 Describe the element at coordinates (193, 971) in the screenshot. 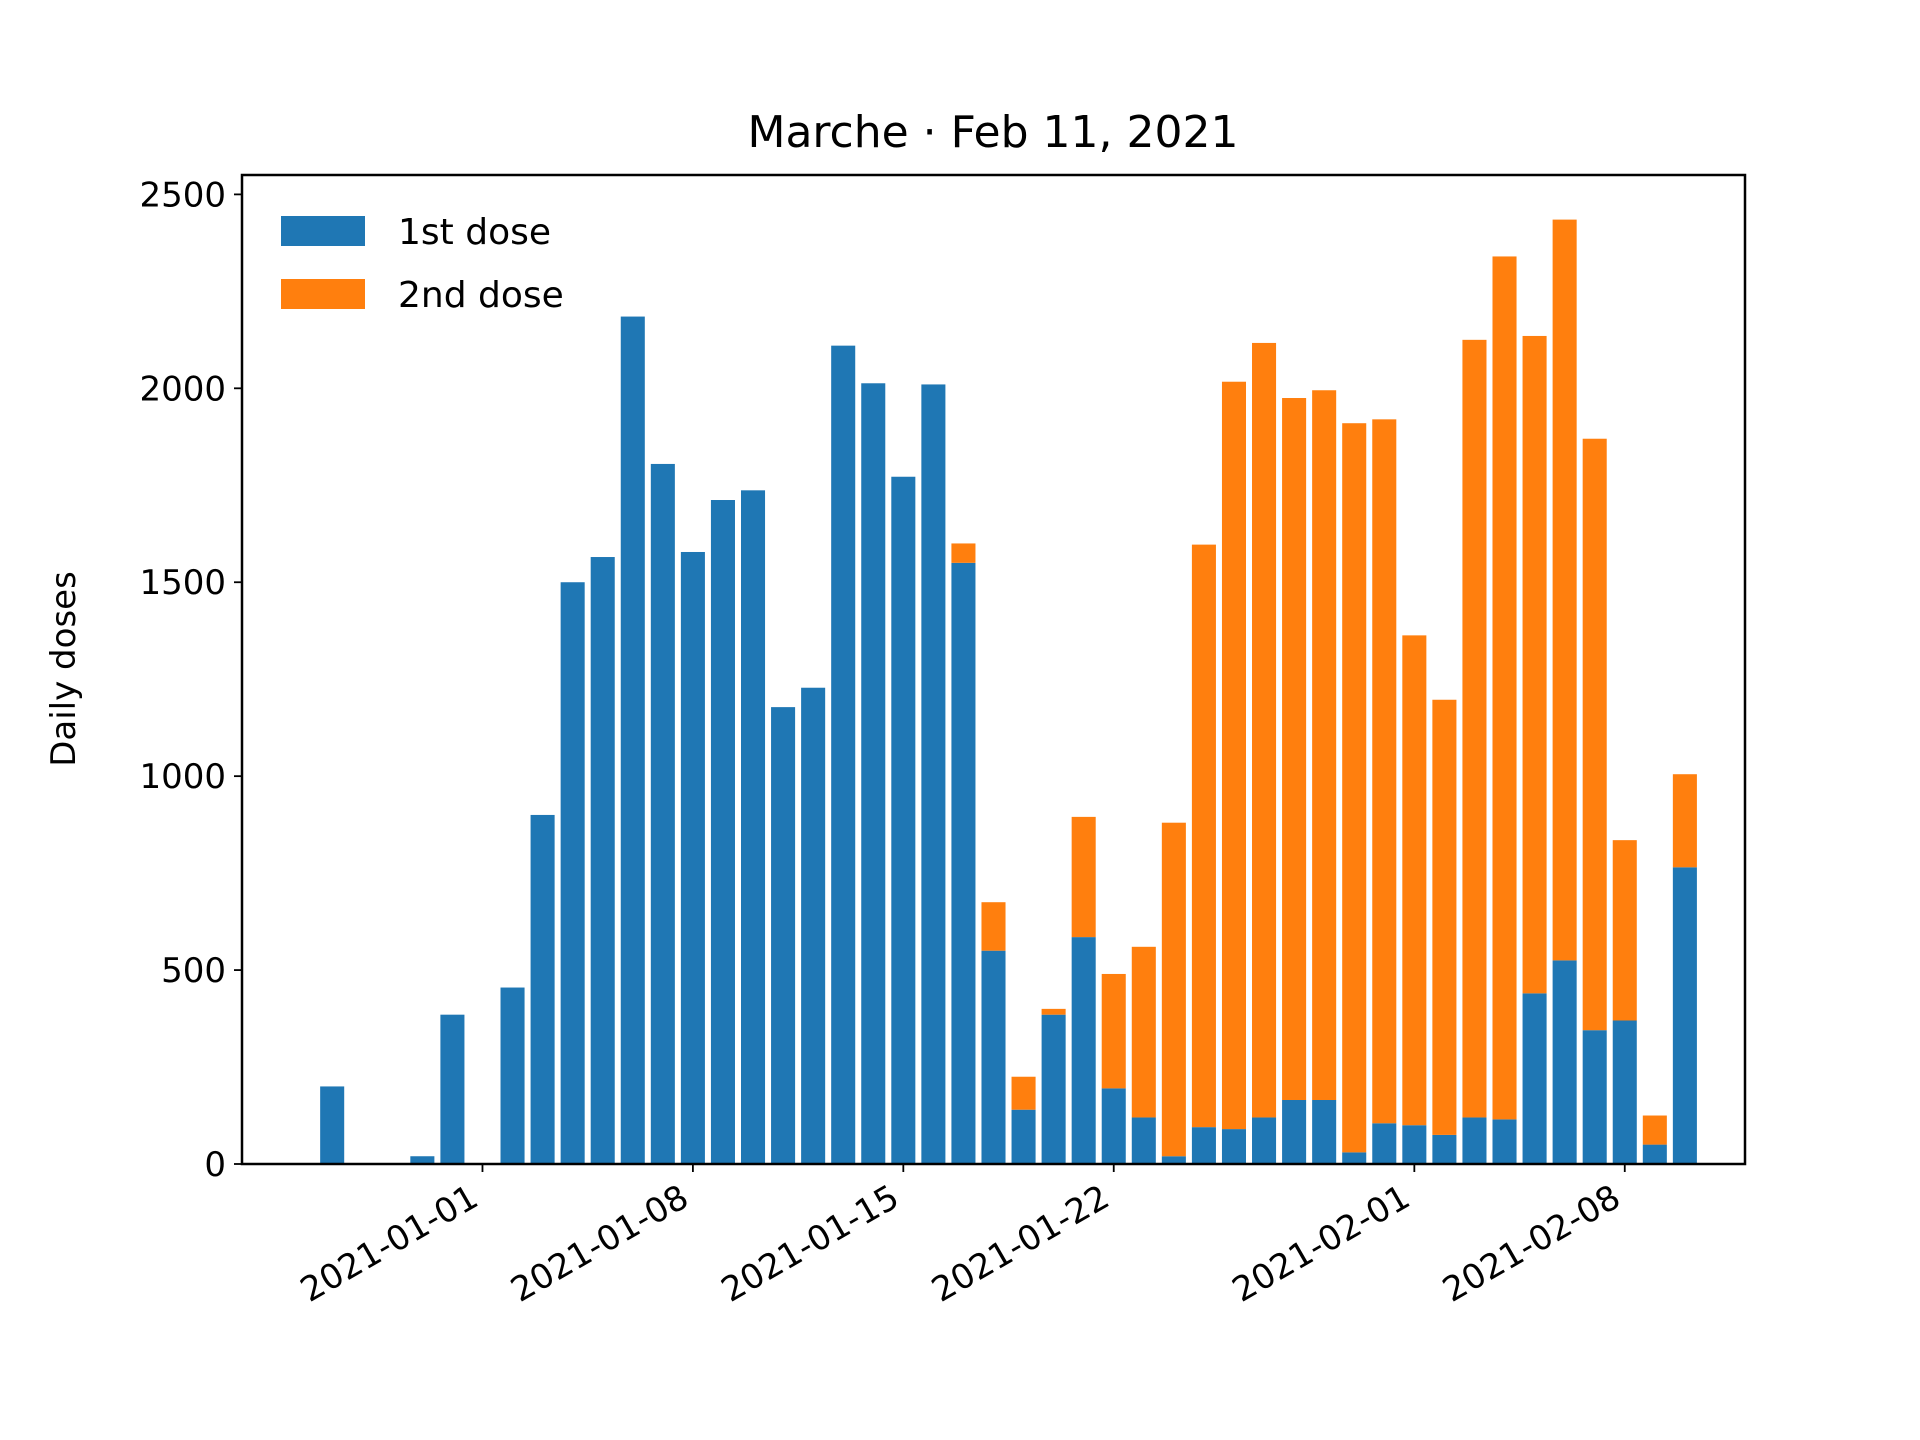

I see `y-tick-label: 500` at that location.